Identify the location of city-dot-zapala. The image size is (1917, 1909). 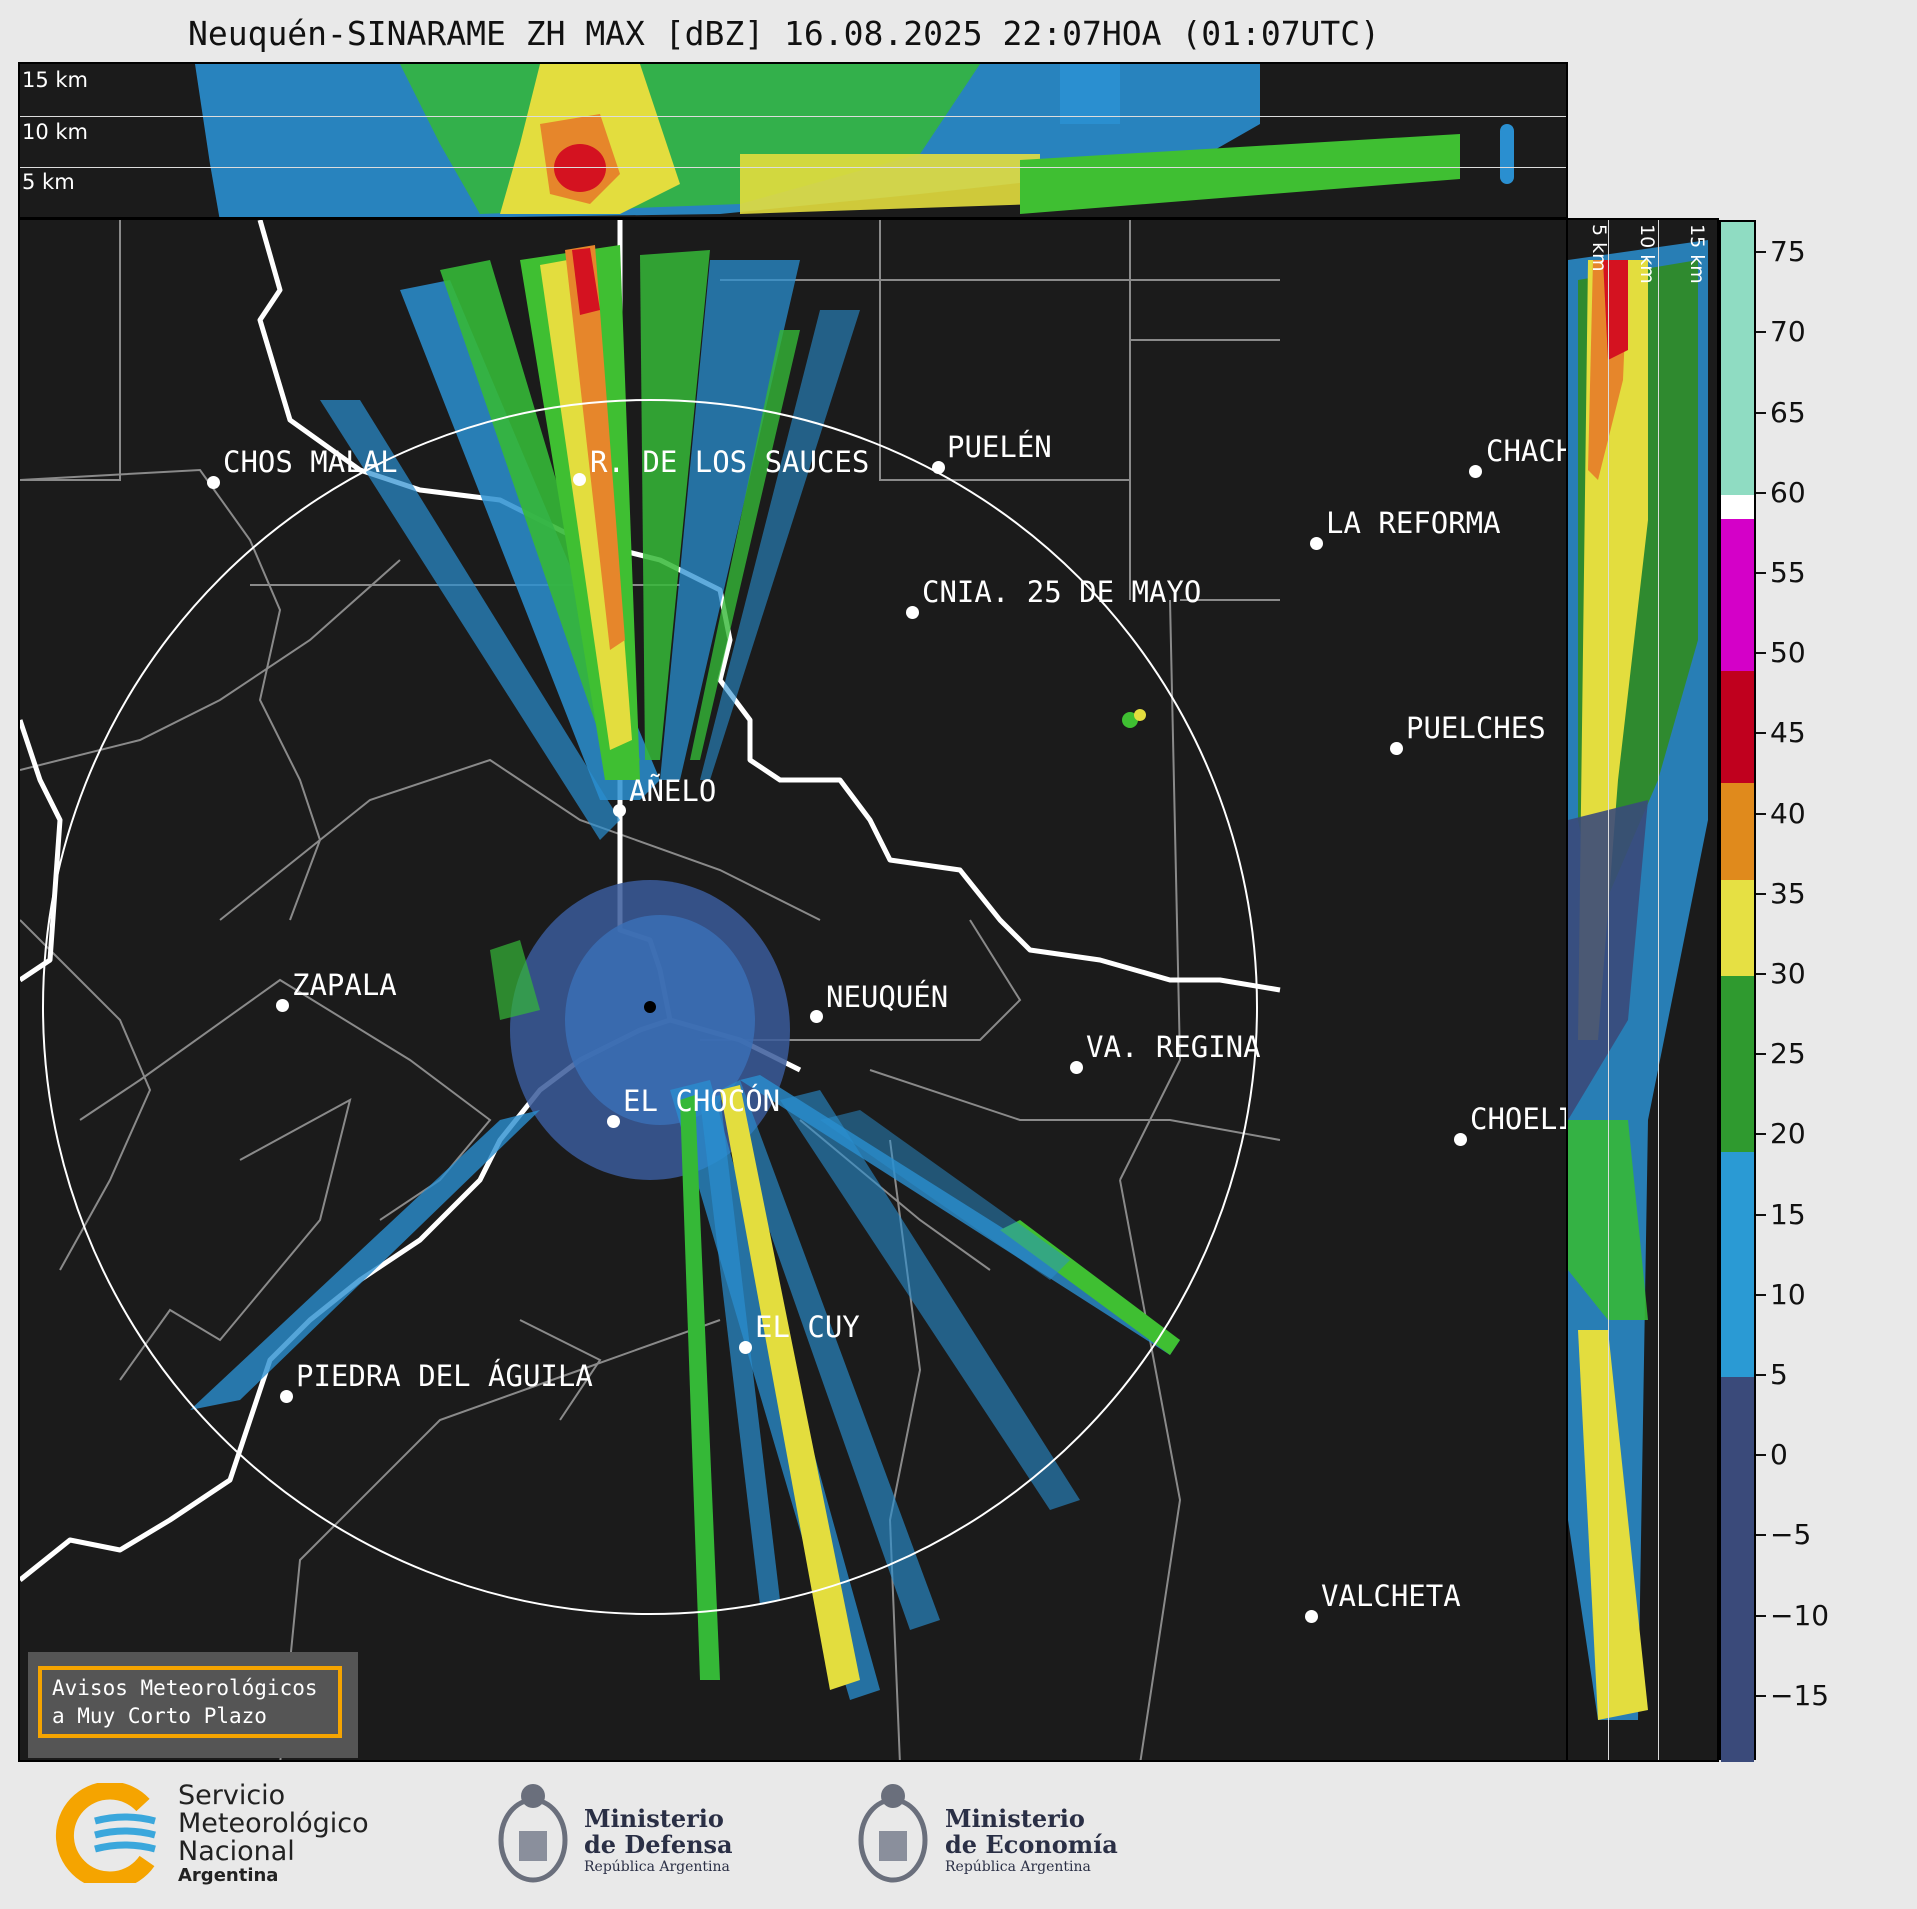
(282, 1005).